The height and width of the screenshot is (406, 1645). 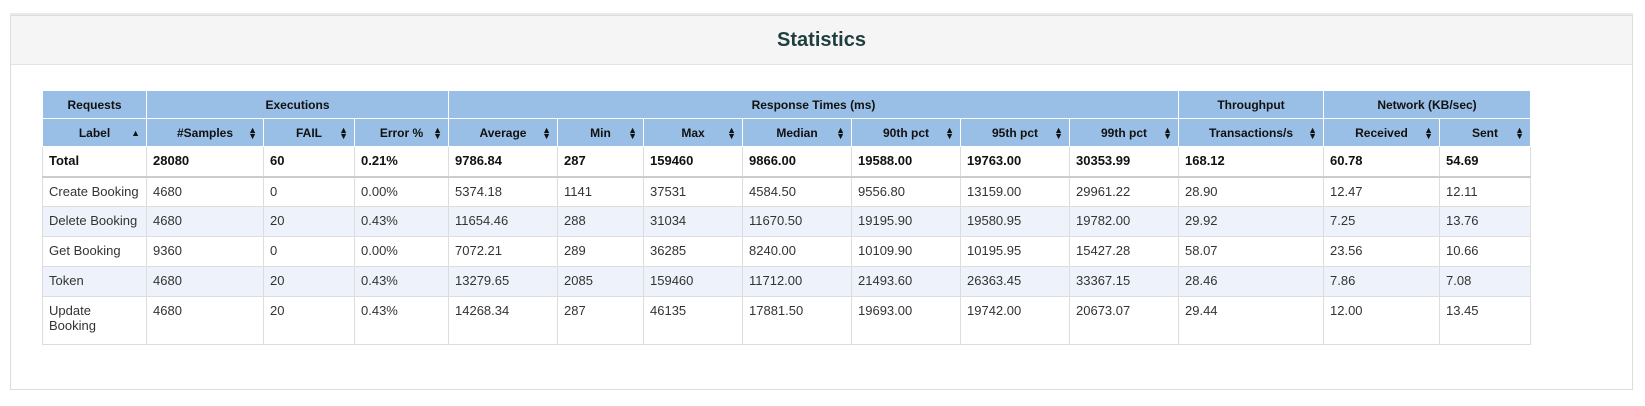 I want to click on group-header-response-times-ms: Response Times (ms), so click(x=813, y=104).